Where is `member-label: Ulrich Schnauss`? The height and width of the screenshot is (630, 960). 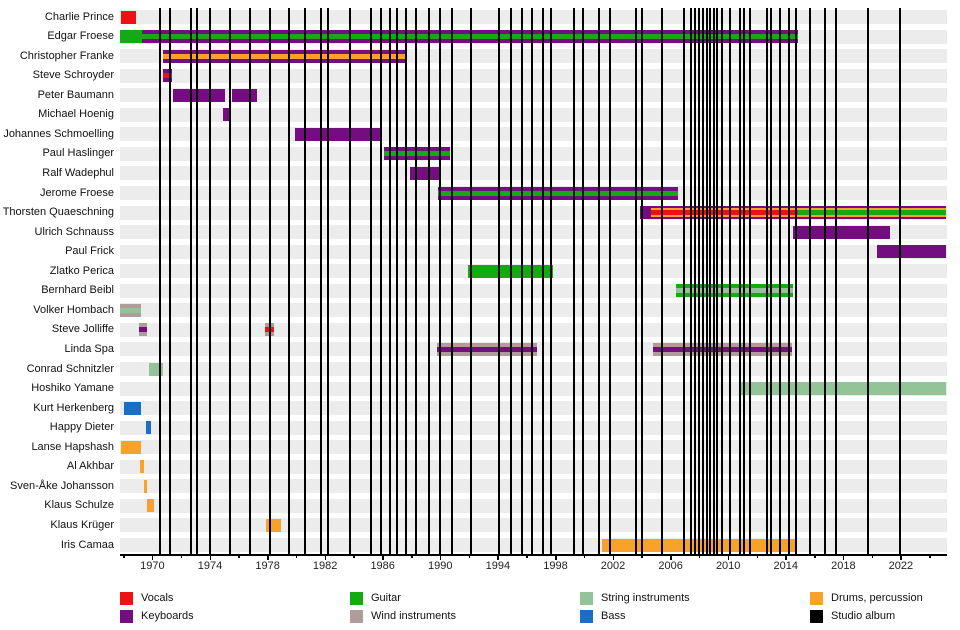 member-label: Ulrich Schnauss is located at coordinates (74, 231).